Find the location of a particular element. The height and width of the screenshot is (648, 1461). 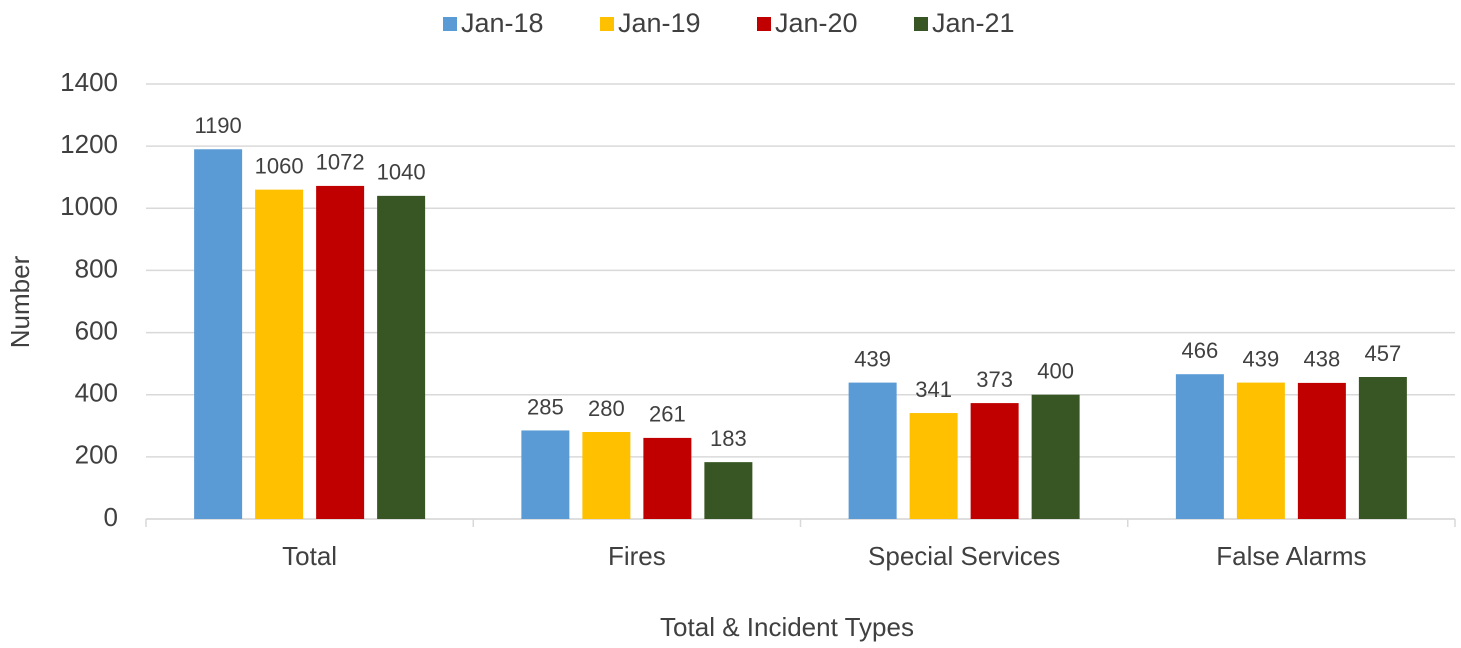

legend-label: Jan-19 is located at coordinates (659, 23).